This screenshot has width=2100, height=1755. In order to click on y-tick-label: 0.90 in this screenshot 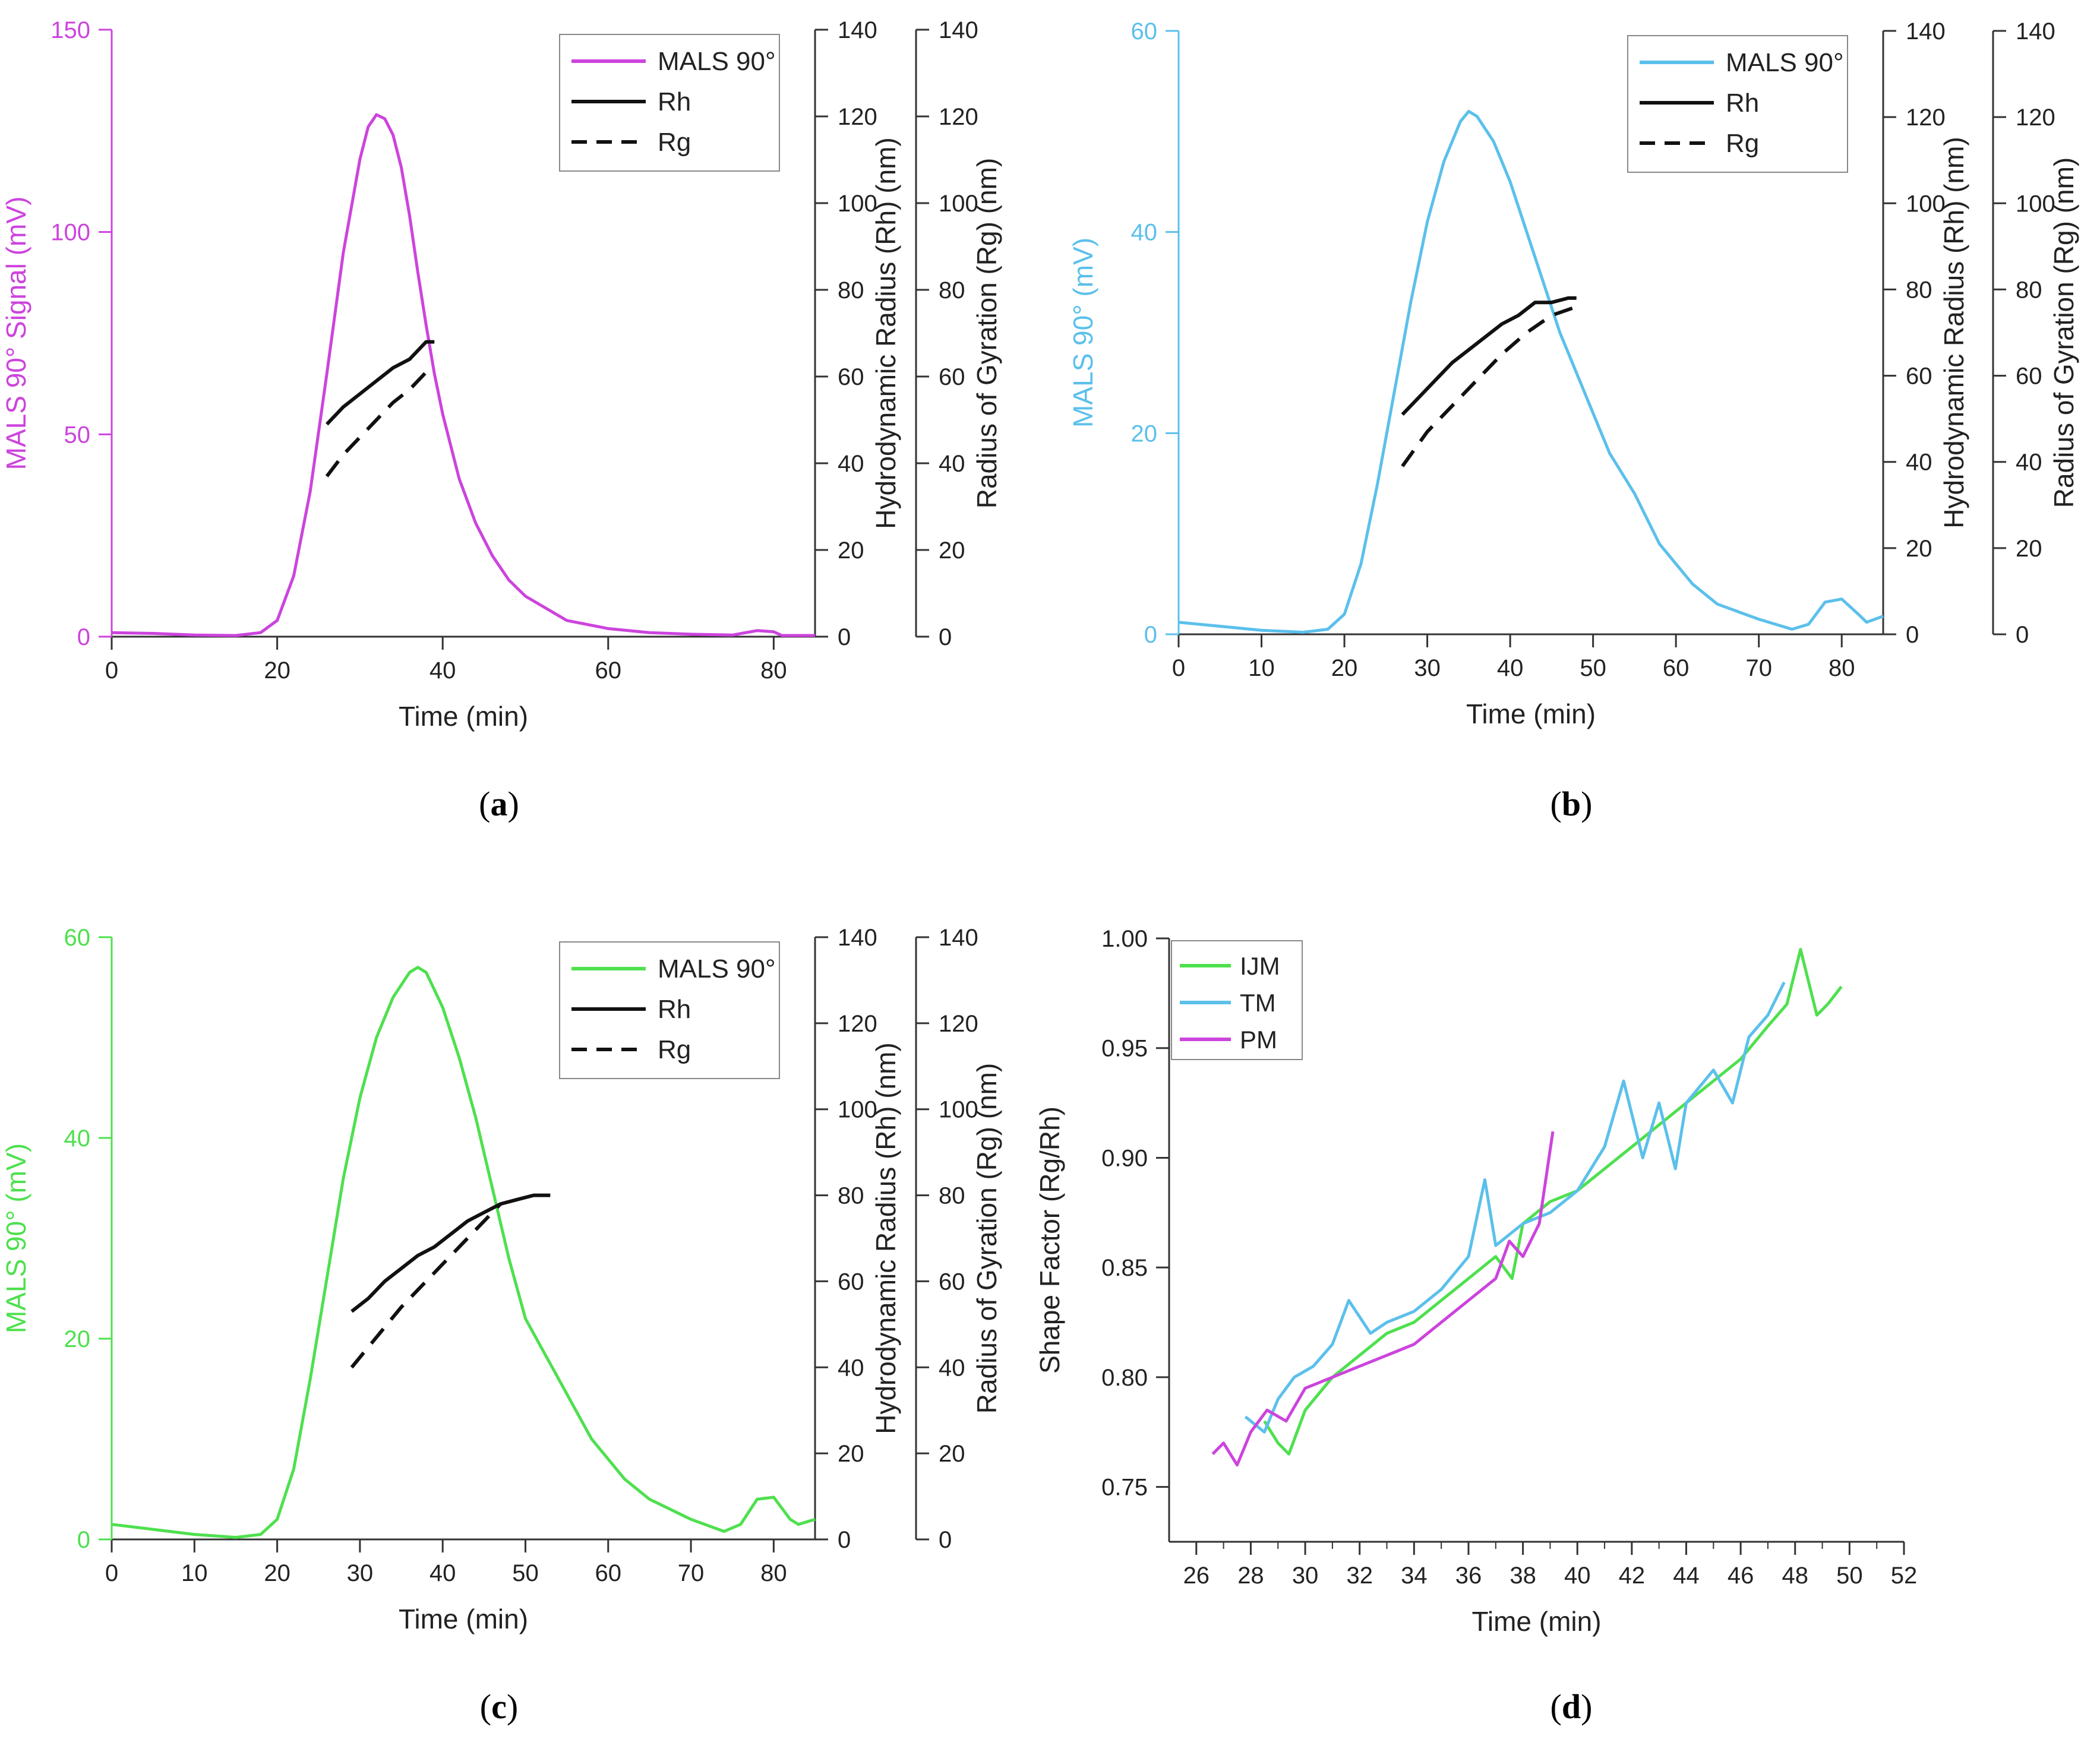, I will do `click(1124, 1158)`.